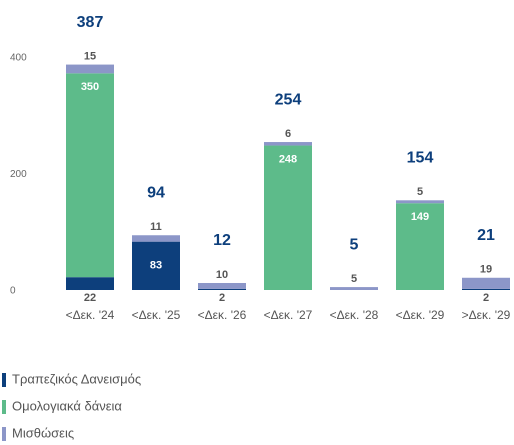 The image size is (514, 445). I want to click on segment-label: 149, so click(420, 217).